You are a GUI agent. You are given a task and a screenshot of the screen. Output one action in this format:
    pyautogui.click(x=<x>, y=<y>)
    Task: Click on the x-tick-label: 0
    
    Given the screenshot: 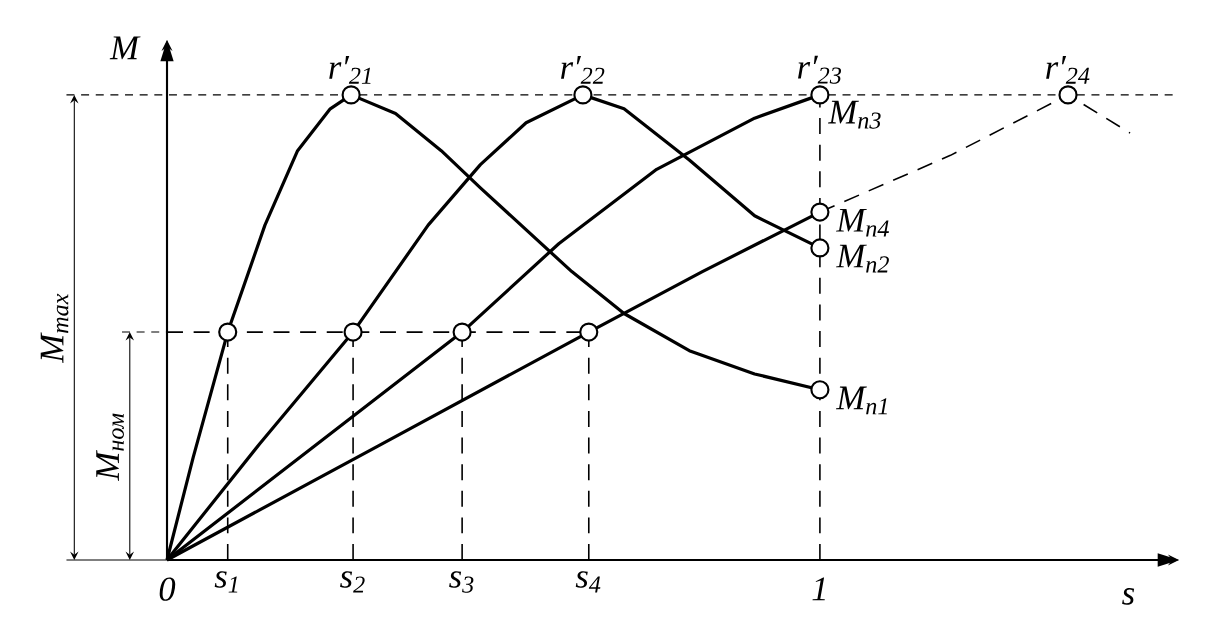 What is the action you would take?
    pyautogui.click(x=167, y=589)
    